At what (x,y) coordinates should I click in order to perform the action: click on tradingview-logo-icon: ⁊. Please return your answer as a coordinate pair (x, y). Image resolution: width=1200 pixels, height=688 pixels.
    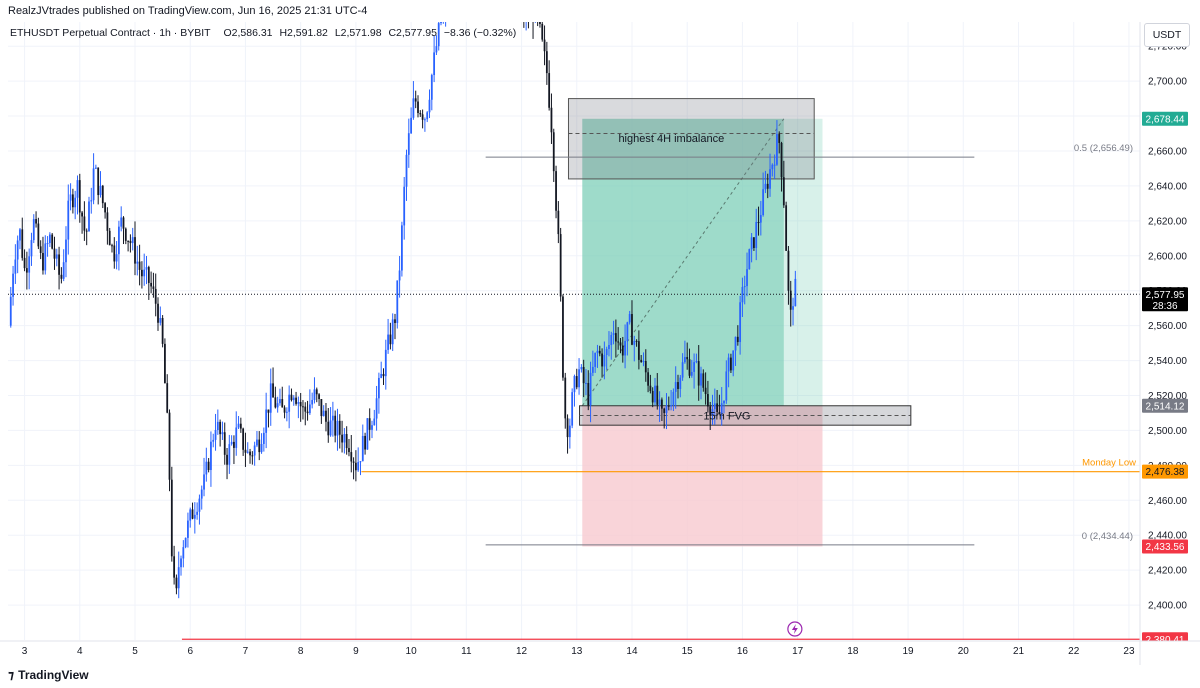
    Looking at the image, I should click on (11, 675).